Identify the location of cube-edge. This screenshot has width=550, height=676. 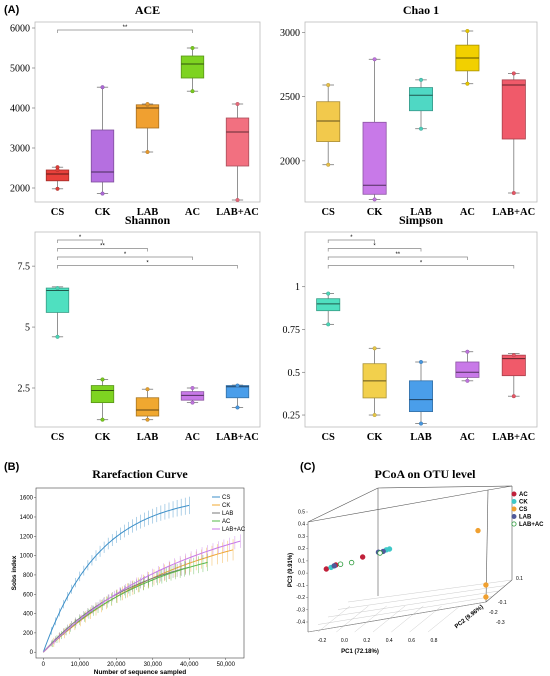
(445, 487).